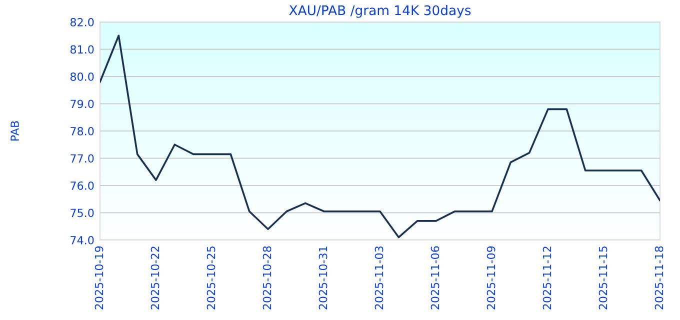 The height and width of the screenshot is (320, 680). What do you see at coordinates (82, 185) in the screenshot?
I see `y-tick-label: 76.0` at bounding box center [82, 185].